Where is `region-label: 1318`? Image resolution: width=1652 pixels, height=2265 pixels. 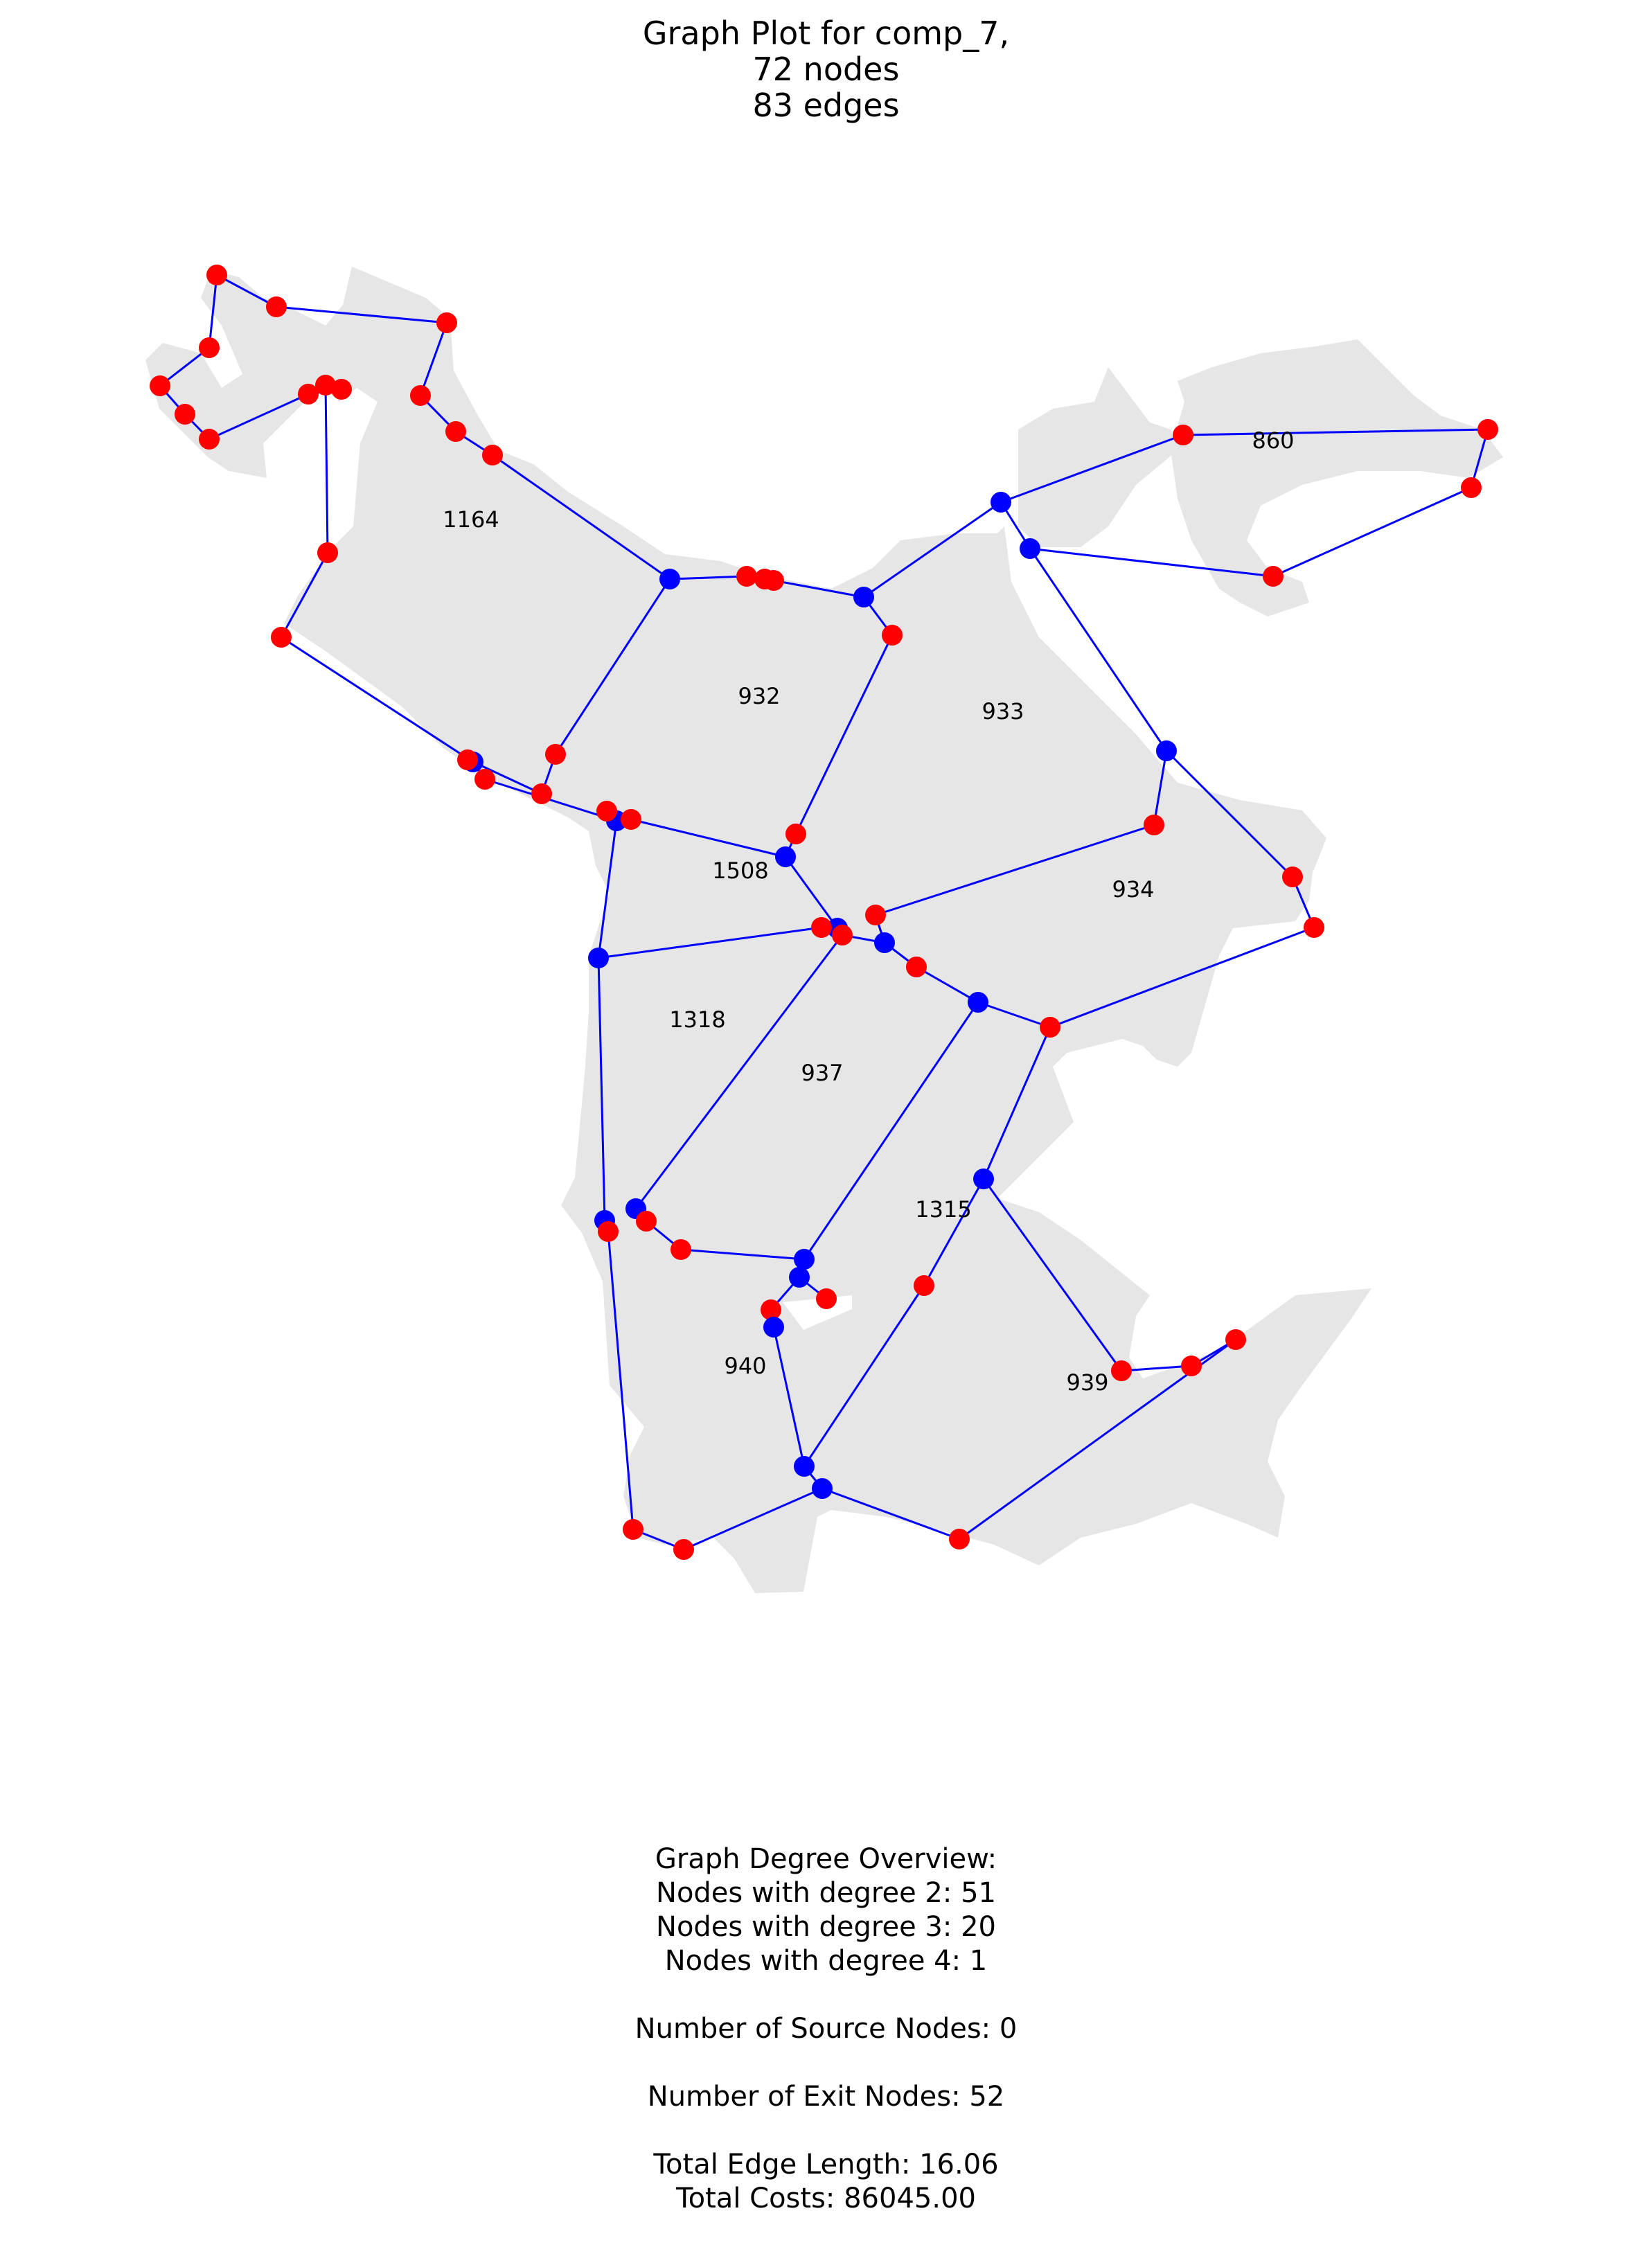
region-label: 1318 is located at coordinates (697, 1019).